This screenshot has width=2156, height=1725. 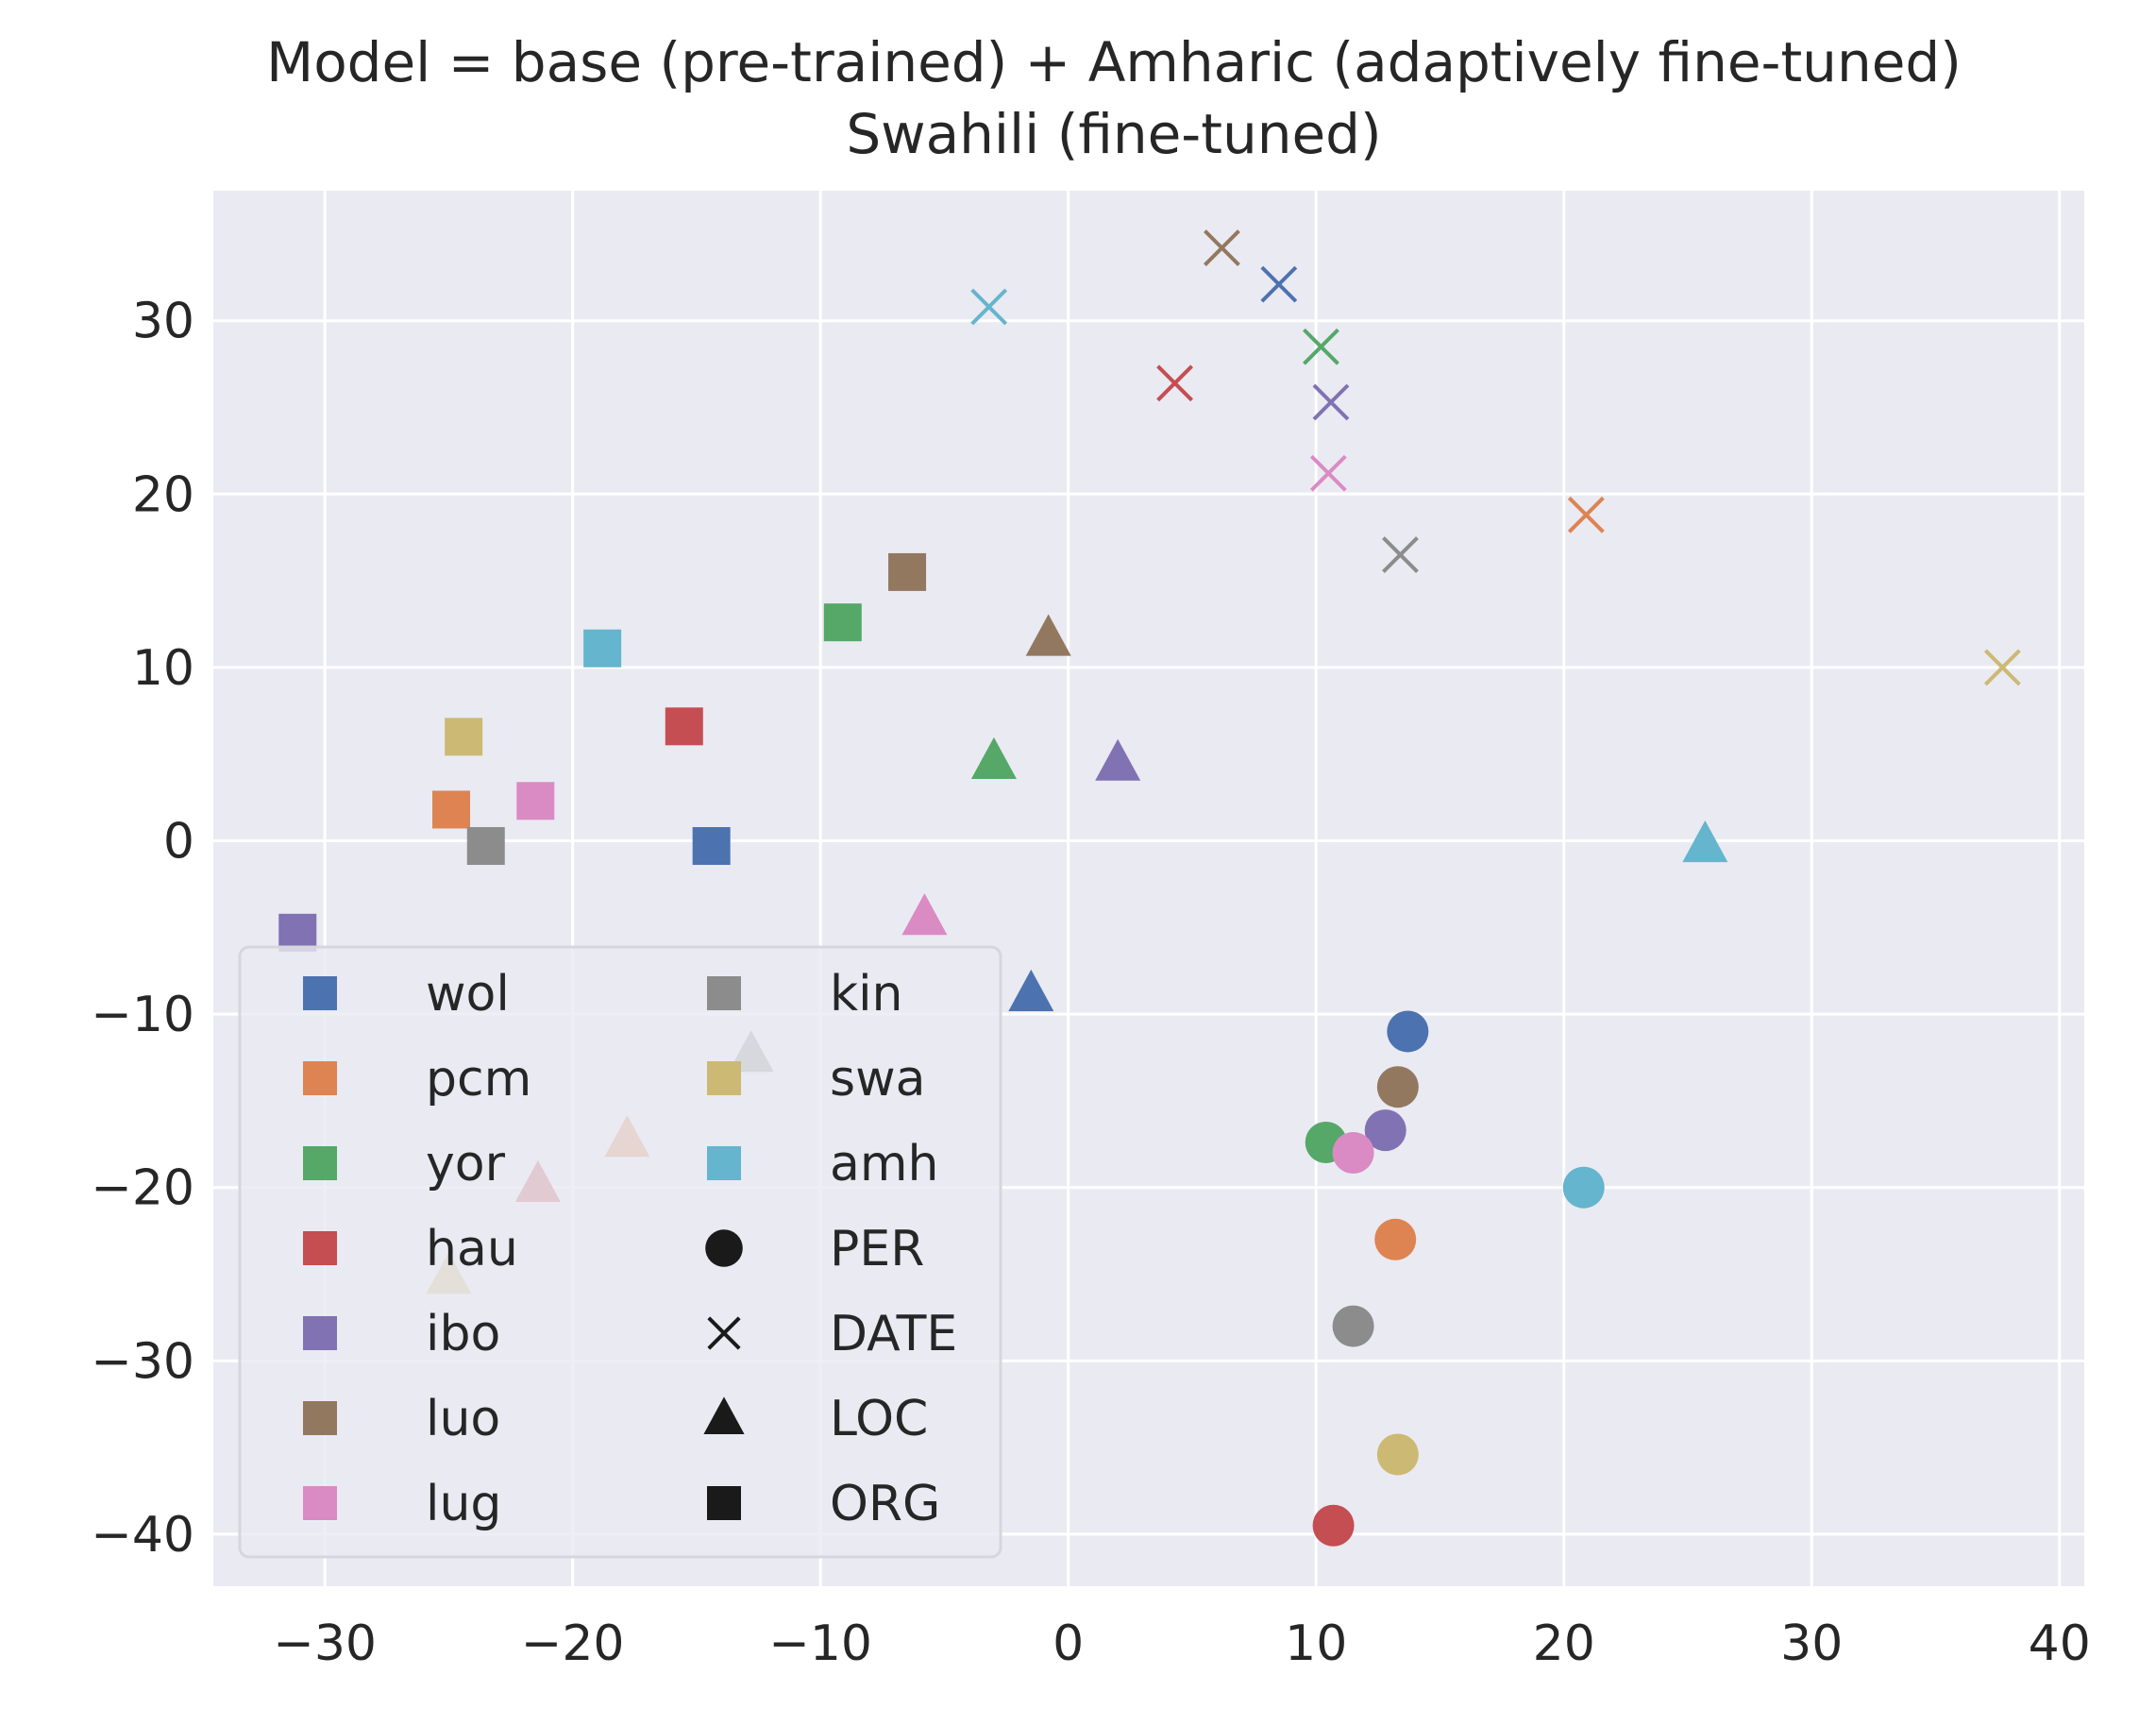 I want to click on point-hau-date, so click(x=1174, y=383).